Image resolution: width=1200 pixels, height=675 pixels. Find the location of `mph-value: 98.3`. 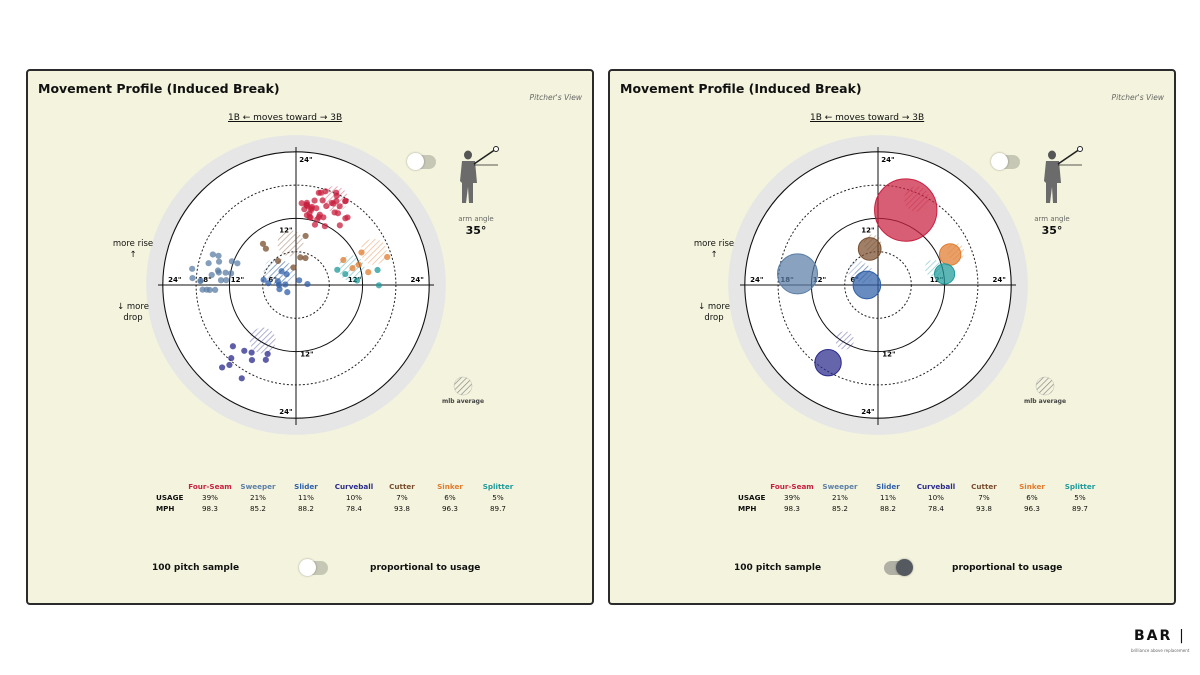

mph-value: 98.3 is located at coordinates (791, 508).